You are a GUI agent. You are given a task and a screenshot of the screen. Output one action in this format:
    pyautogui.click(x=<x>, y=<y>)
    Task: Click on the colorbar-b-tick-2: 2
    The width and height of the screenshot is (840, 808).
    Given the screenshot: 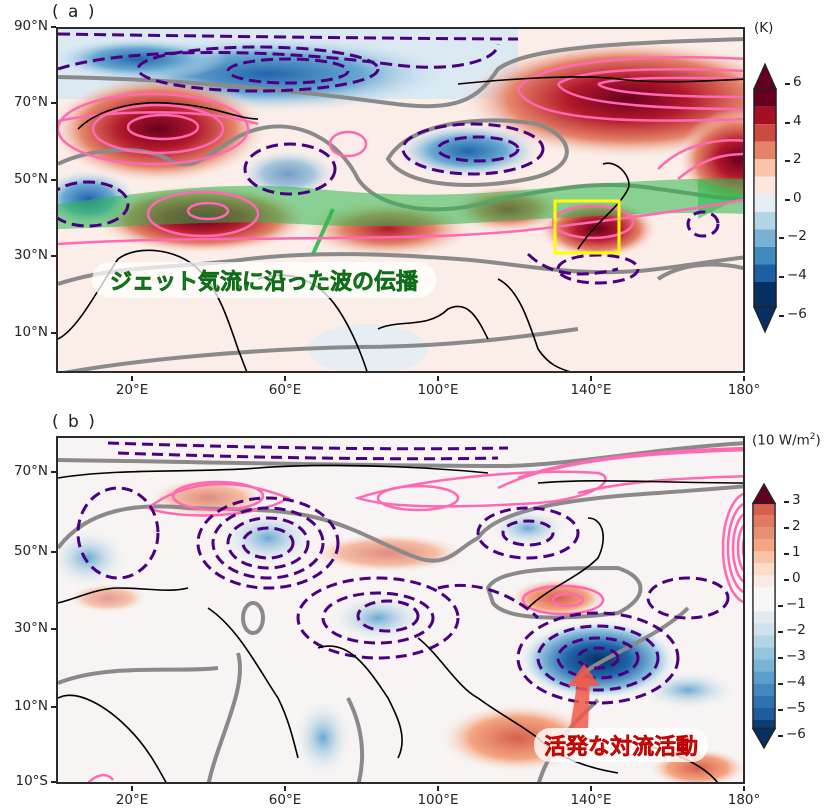 What is the action you would take?
    pyautogui.click(x=792, y=526)
    